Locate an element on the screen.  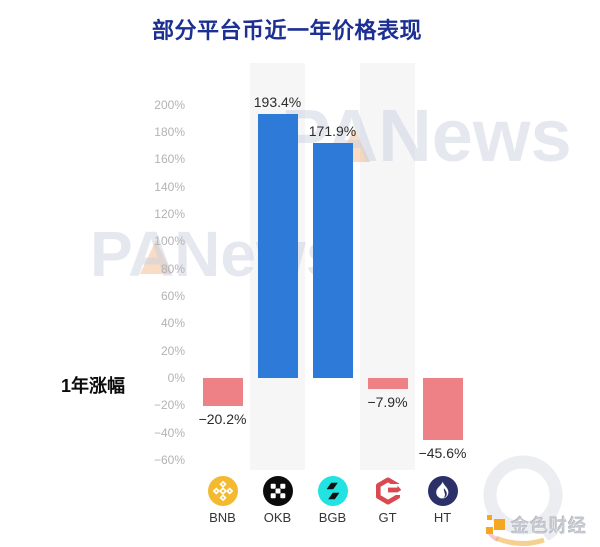
watermark-accent-icon is located at coordinates (156, 257).